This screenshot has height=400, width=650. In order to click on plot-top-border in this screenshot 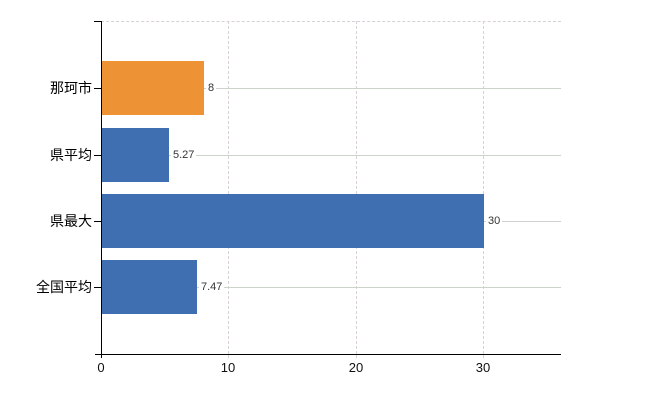, I will do `click(331, 21)`.